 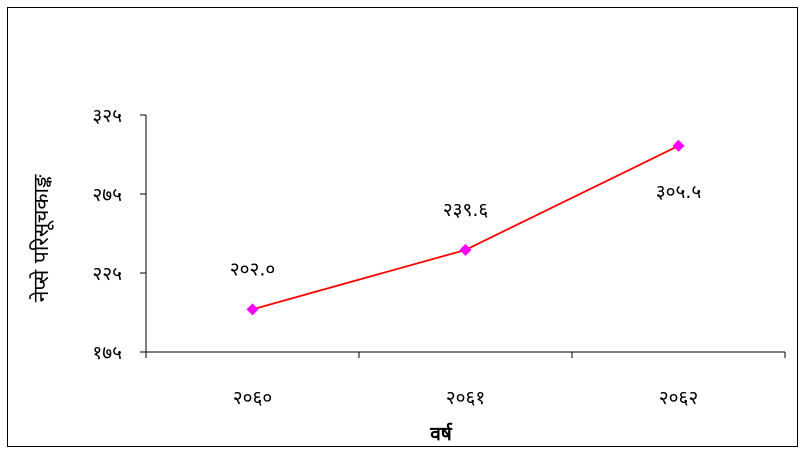 I want to click on x-axis: २०६० २०६१ २०६२, so click(x=465, y=380).